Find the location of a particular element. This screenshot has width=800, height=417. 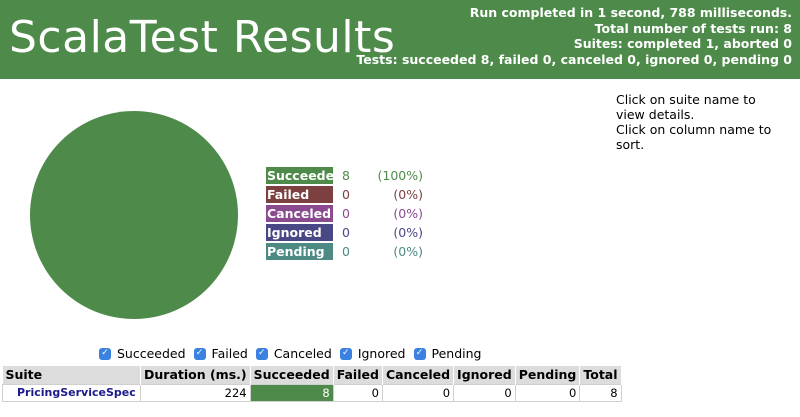

legend-count-pending: 0 is located at coordinates (346, 251).